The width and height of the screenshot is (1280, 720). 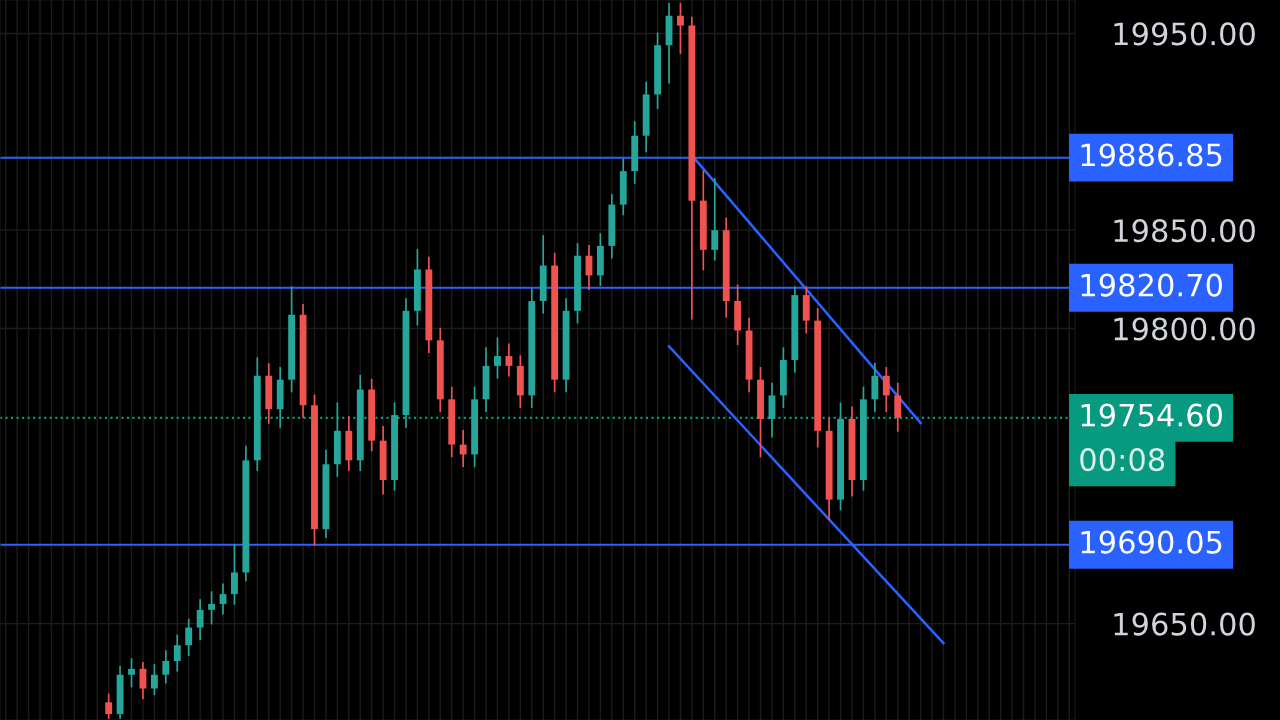 I want to click on text: 00:08, so click(x=1122, y=460).